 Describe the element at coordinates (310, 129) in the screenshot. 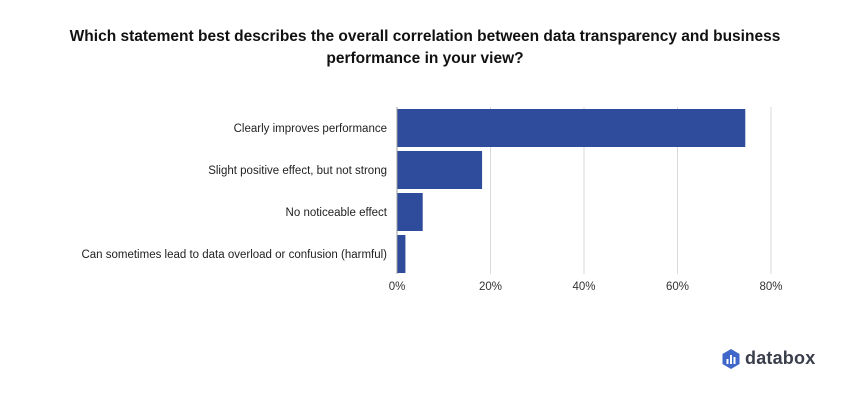

I see `category-label: Clearly improves performance` at that location.